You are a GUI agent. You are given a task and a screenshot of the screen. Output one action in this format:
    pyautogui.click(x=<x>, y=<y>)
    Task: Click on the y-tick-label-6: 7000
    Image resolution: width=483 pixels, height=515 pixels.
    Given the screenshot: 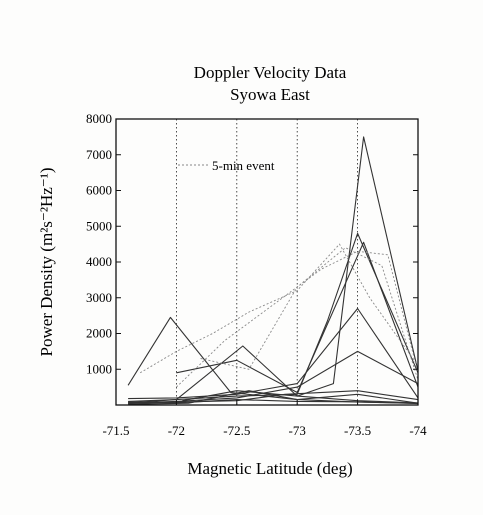 What is the action you would take?
    pyautogui.click(x=99, y=154)
    